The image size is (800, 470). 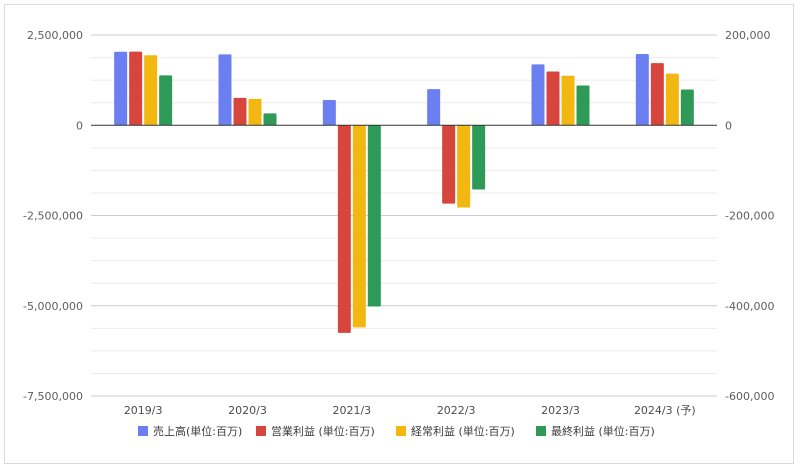 What do you see at coordinates (665, 410) in the screenshot?
I see `x-category-label: 2024/3 (予)` at bounding box center [665, 410].